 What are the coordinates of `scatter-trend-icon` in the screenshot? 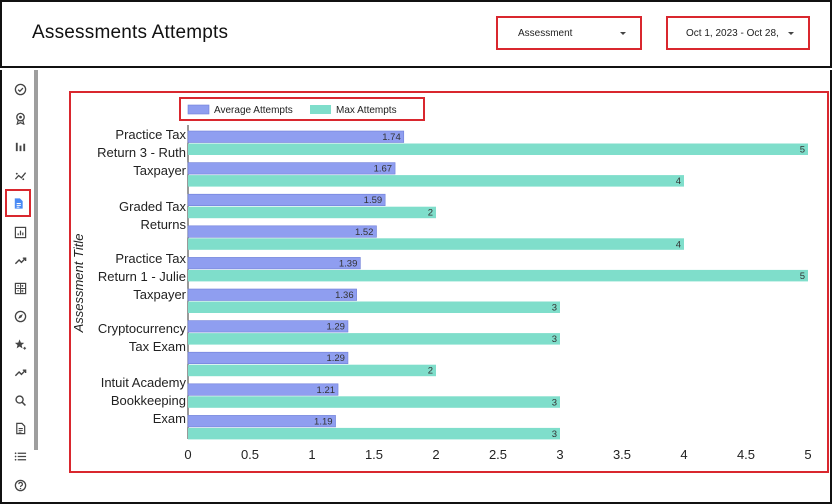 It's located at (20, 175).